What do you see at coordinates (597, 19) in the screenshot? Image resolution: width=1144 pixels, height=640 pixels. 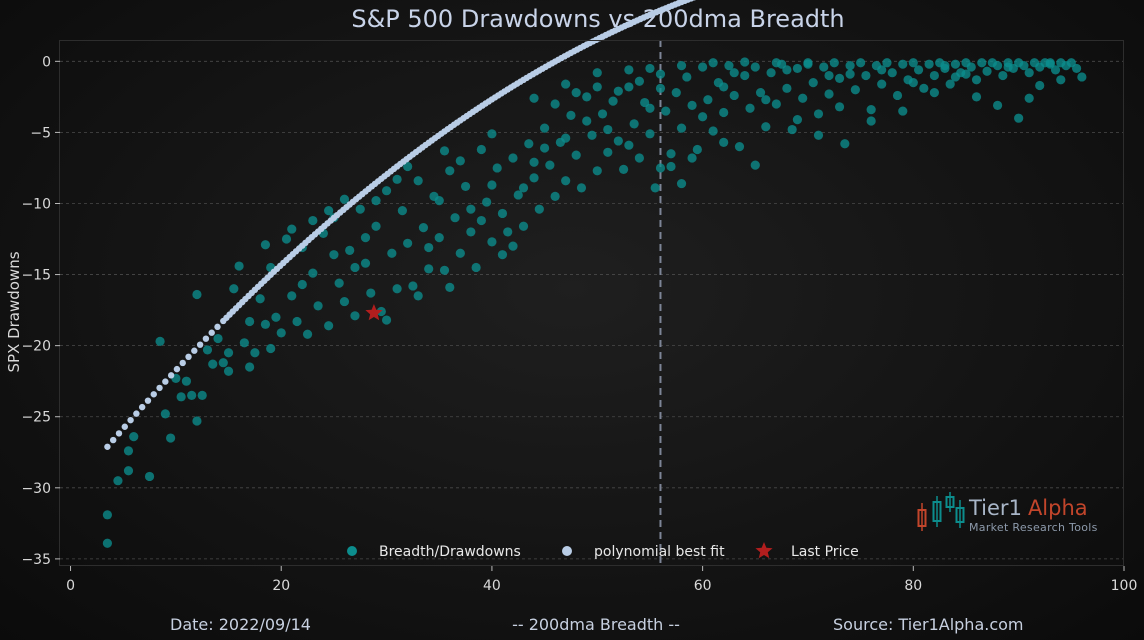 I see `chart-title: S&P 500 Drawdowns vs 200dma Breadth` at bounding box center [597, 19].